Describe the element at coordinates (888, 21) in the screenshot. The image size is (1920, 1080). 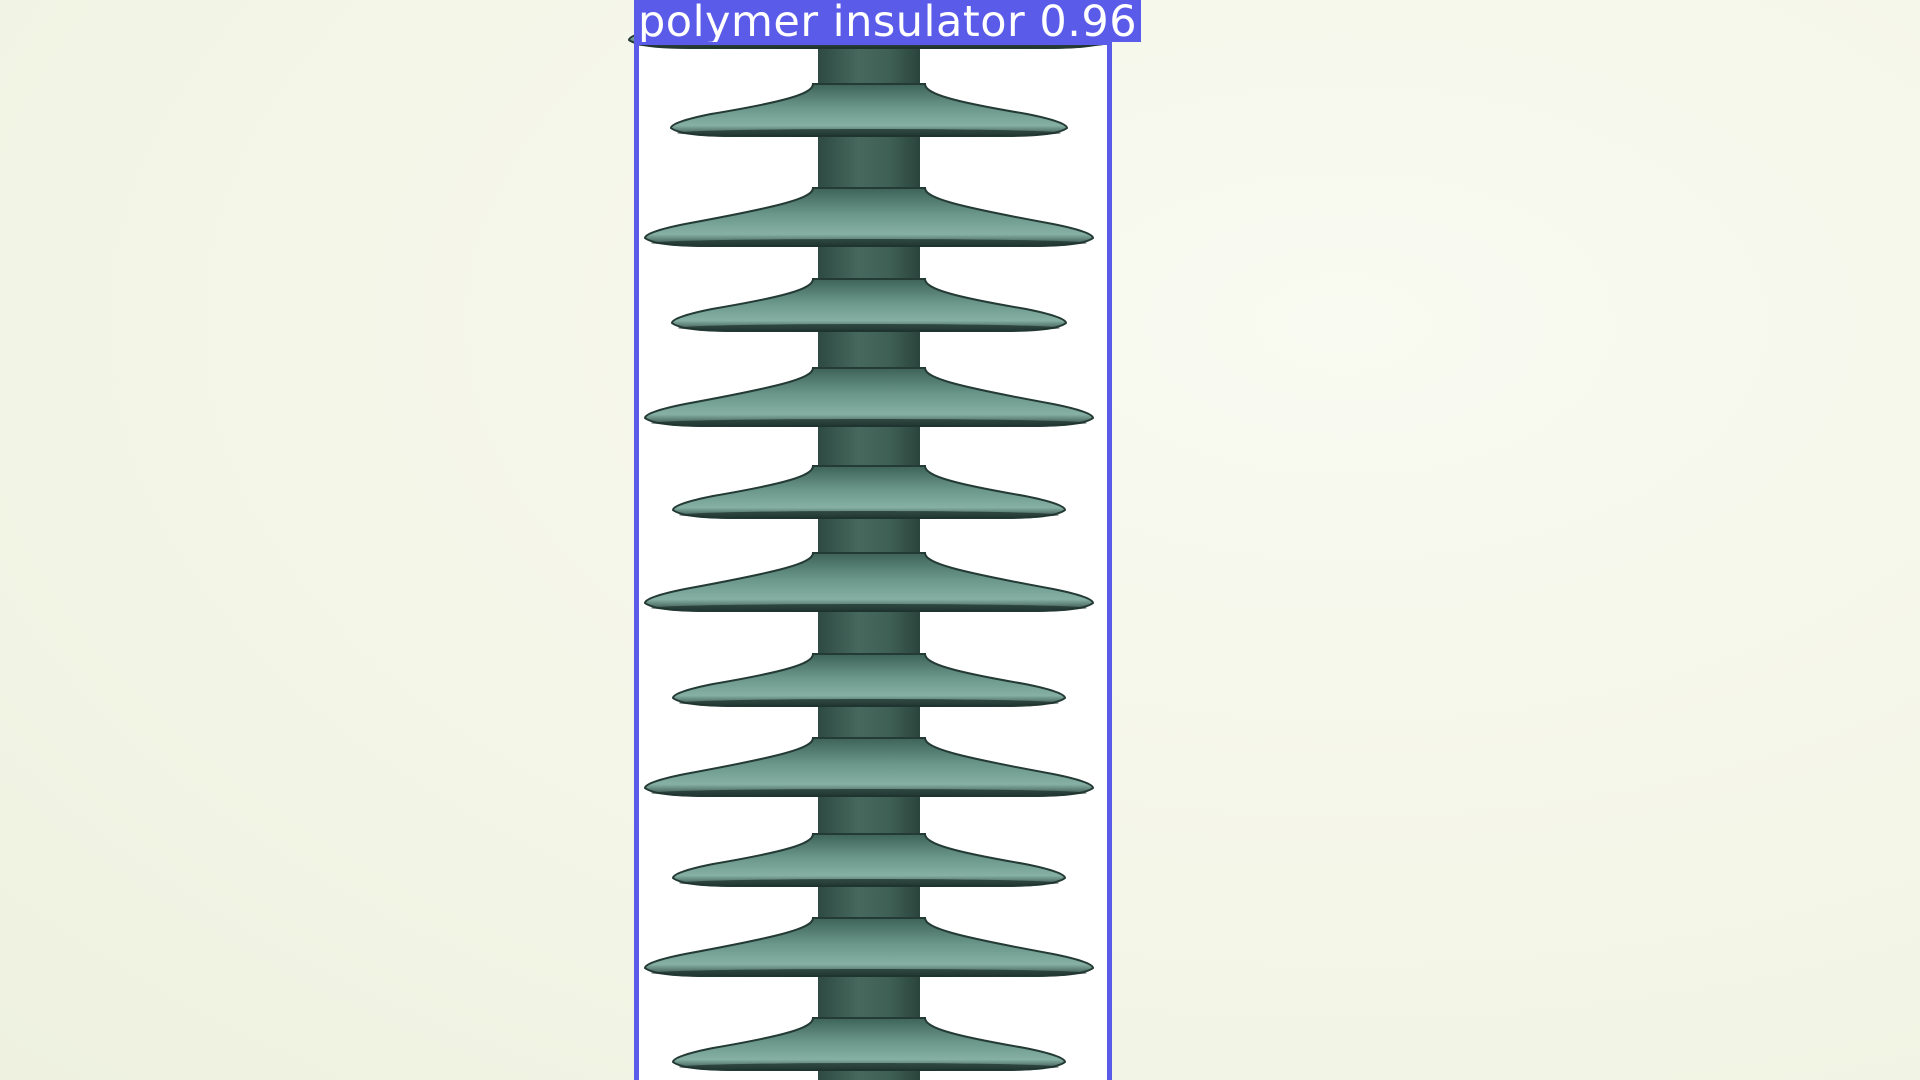
I see `detection-label: polymer insulator 0.96` at that location.